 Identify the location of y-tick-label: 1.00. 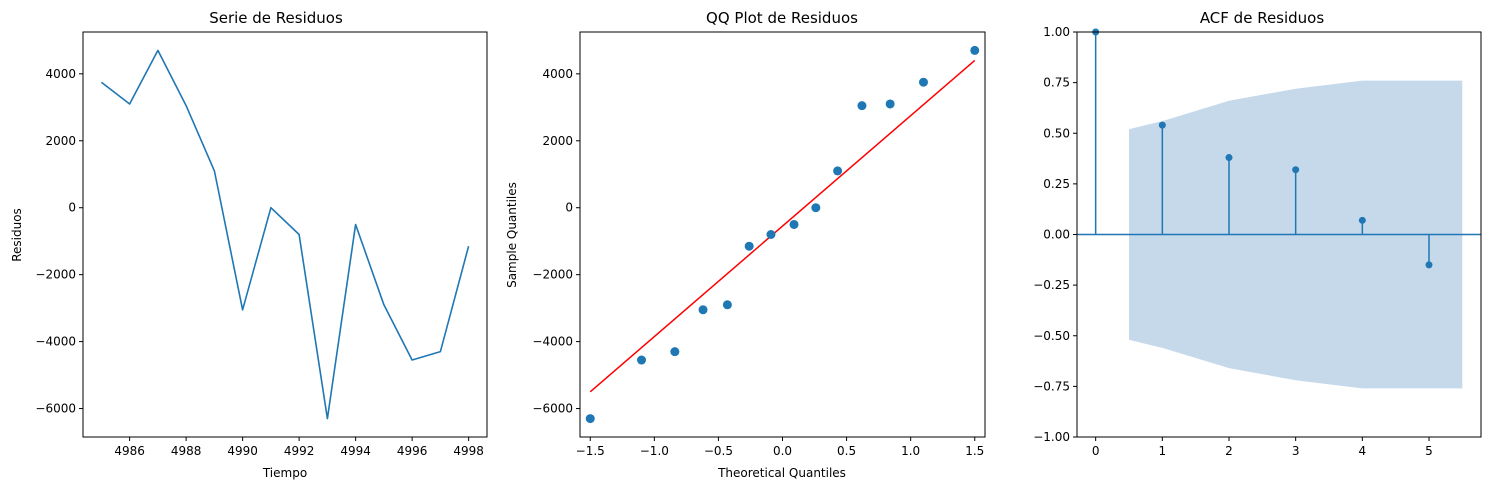
(1056, 32).